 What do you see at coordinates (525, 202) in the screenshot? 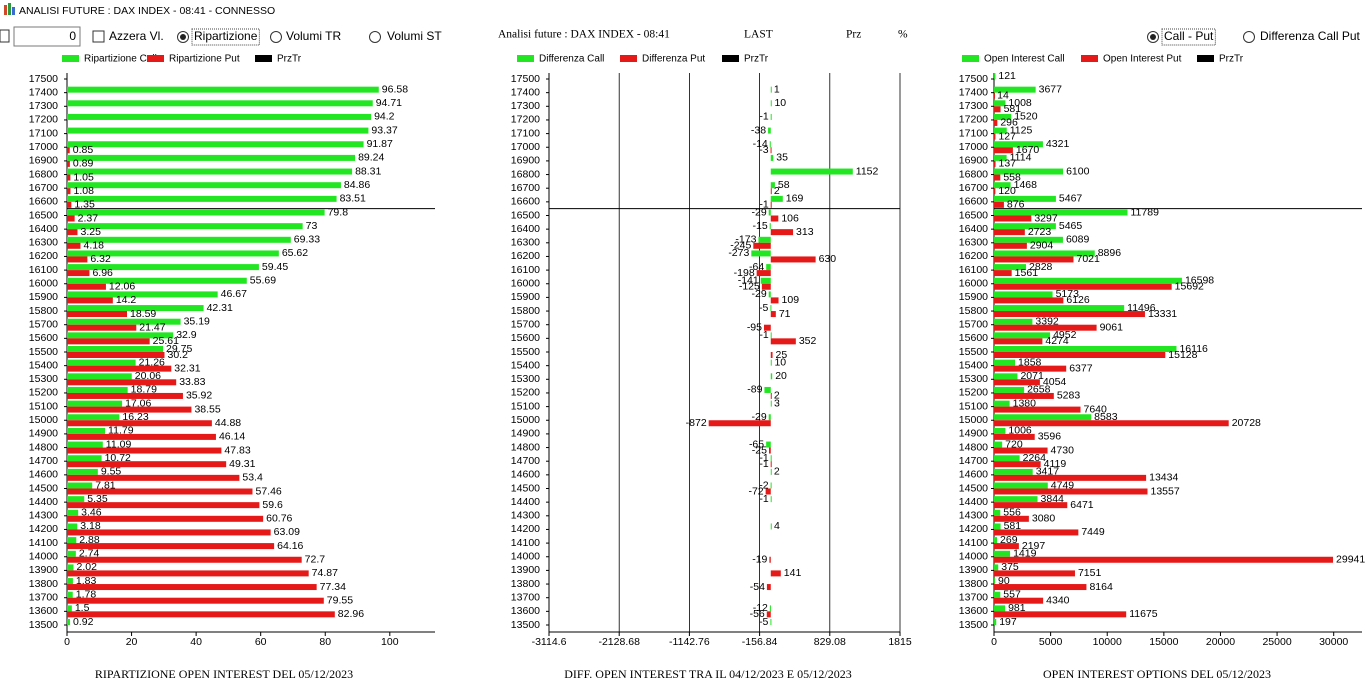
I see `y-tick-label: 16600` at bounding box center [525, 202].